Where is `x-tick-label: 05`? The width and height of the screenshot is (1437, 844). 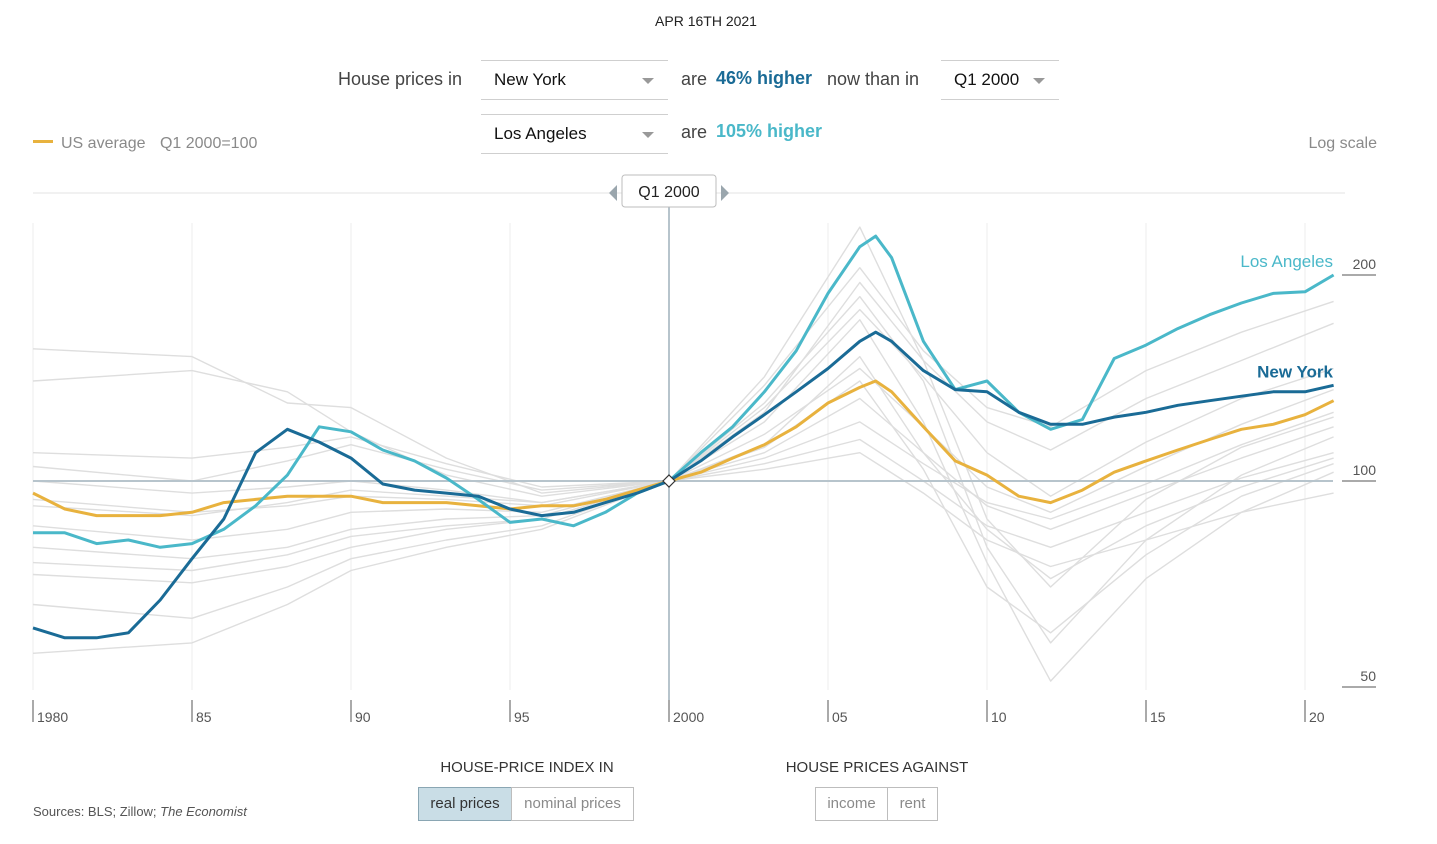
x-tick-label: 05 is located at coordinates (840, 717).